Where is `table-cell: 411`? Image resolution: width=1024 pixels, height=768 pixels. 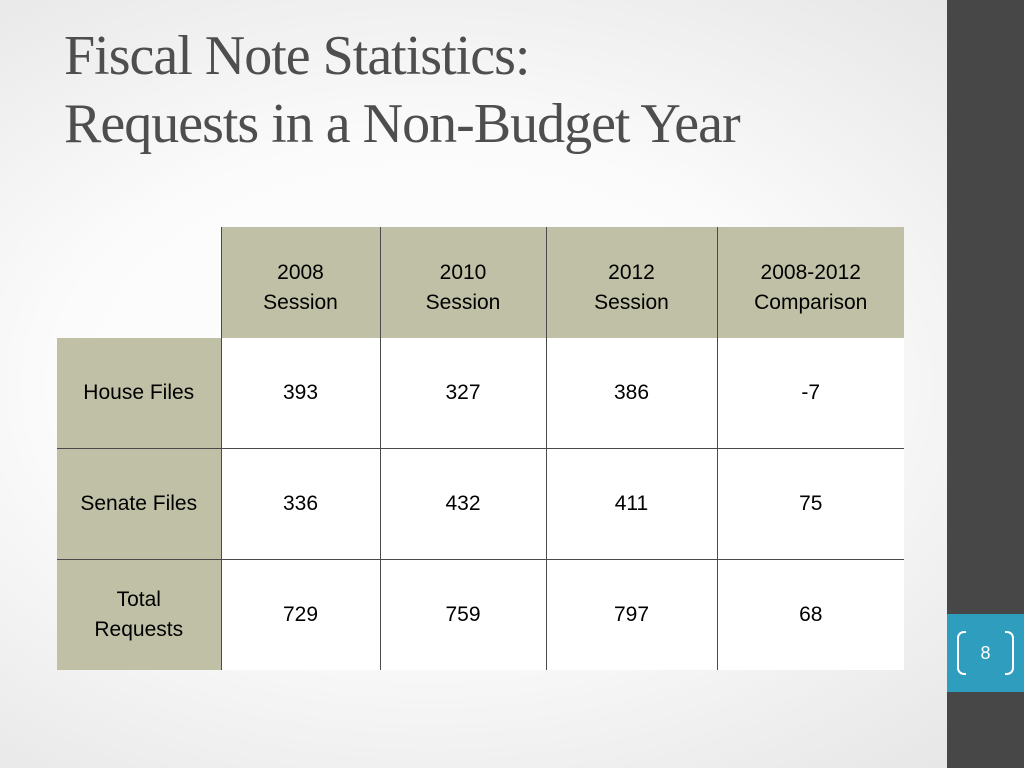
table-cell: 411 is located at coordinates (631, 504).